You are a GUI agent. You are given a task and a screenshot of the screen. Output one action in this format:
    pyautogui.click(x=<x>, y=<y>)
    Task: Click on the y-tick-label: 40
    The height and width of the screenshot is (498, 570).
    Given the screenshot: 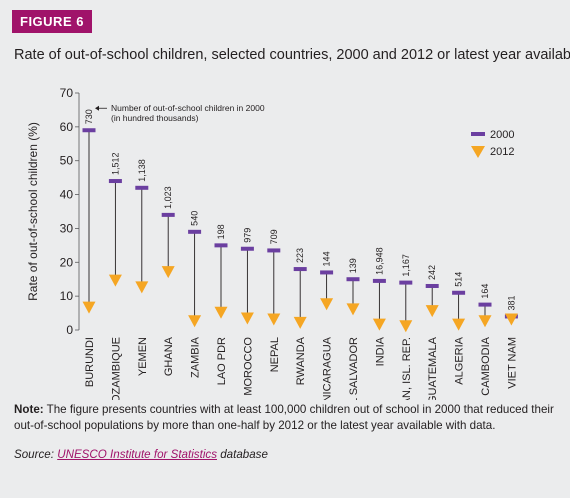 What is the action you would take?
    pyautogui.click(x=67, y=195)
    